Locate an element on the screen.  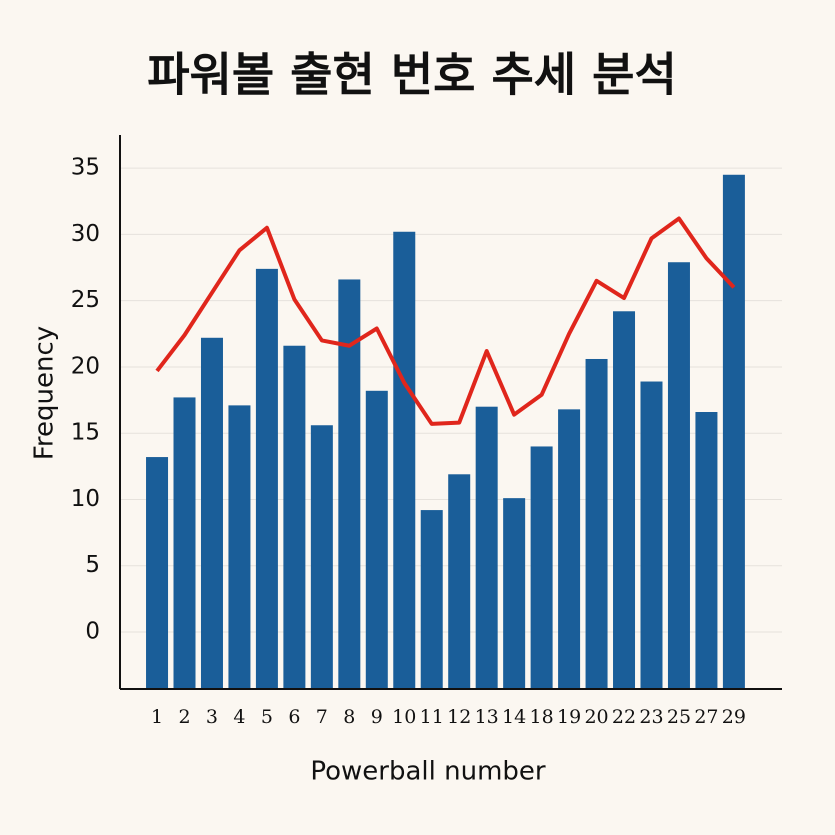
y-axis-label: Frequency is located at coordinates (45, 393).